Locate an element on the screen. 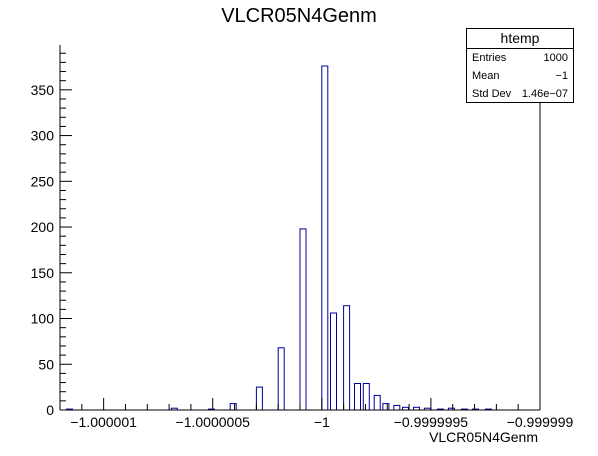 The height and width of the screenshot is (456, 598). y-tick-label: 200 is located at coordinates (43, 227).